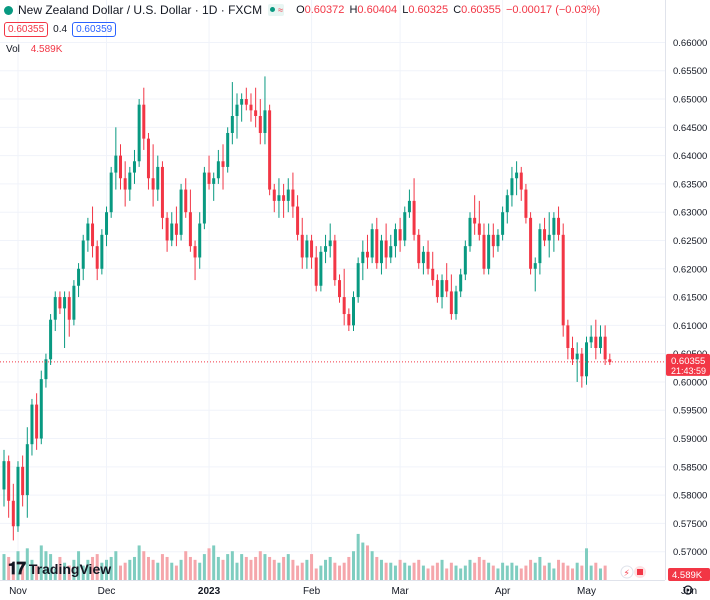  I want to click on tradingview-logo: 𝟏𝟕 TradingView, so click(59, 569).